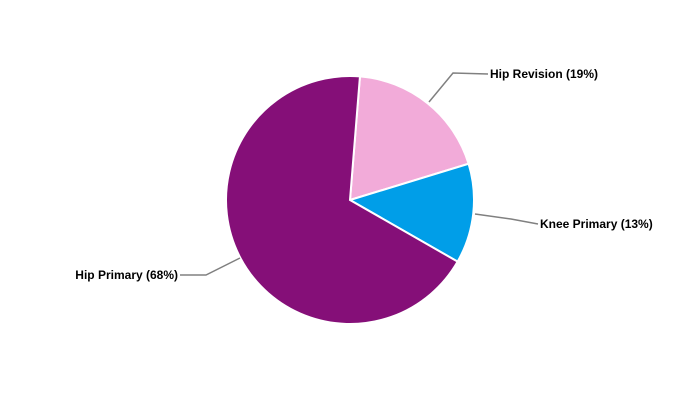  I want to click on slice-label: Hip Primary (68%), so click(126, 275).